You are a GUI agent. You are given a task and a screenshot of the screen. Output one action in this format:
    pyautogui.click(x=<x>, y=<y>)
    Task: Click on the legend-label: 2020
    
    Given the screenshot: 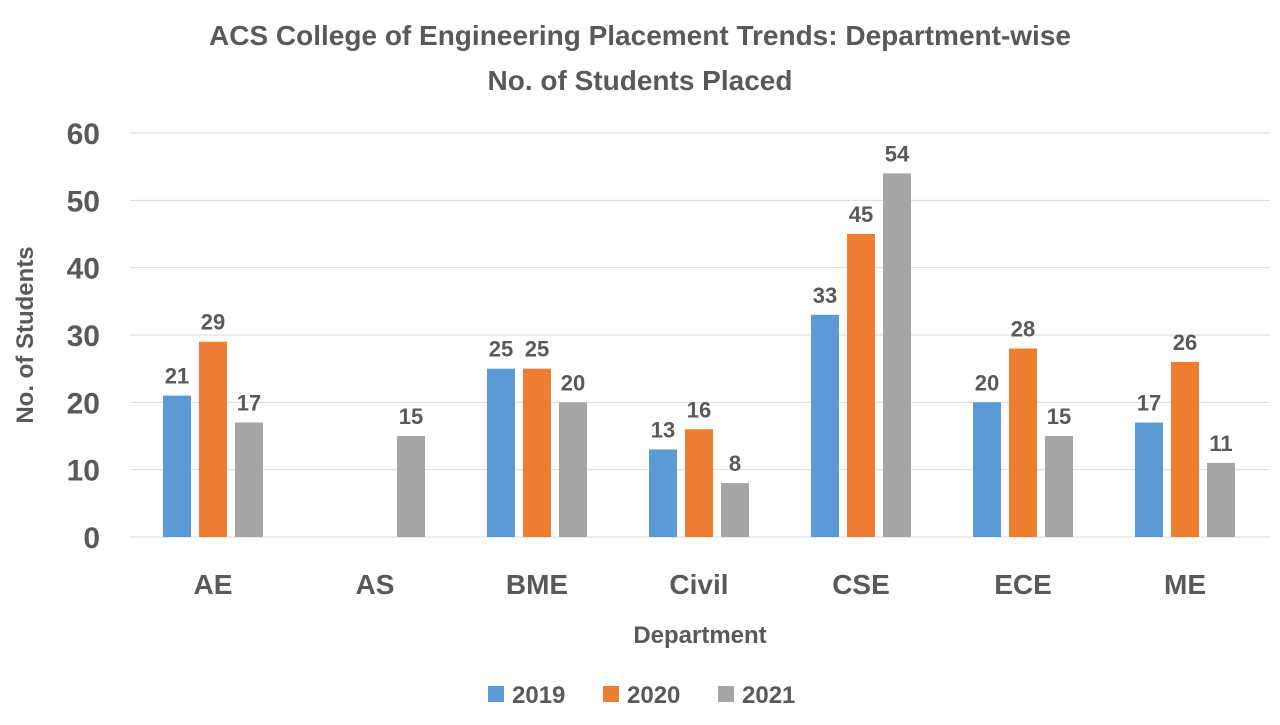 What is the action you would take?
    pyautogui.click(x=653, y=695)
    